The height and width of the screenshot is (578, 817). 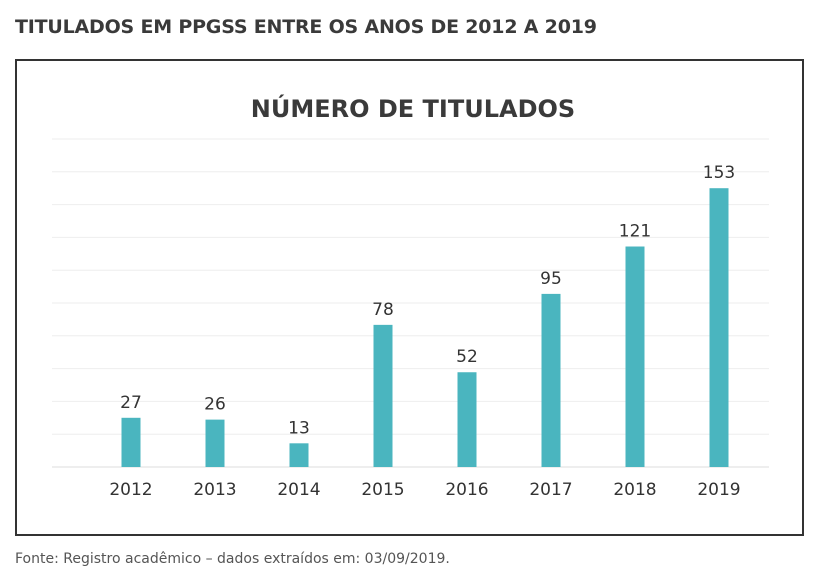 I want to click on x-tick-label-2017: 2017, so click(x=550, y=490).